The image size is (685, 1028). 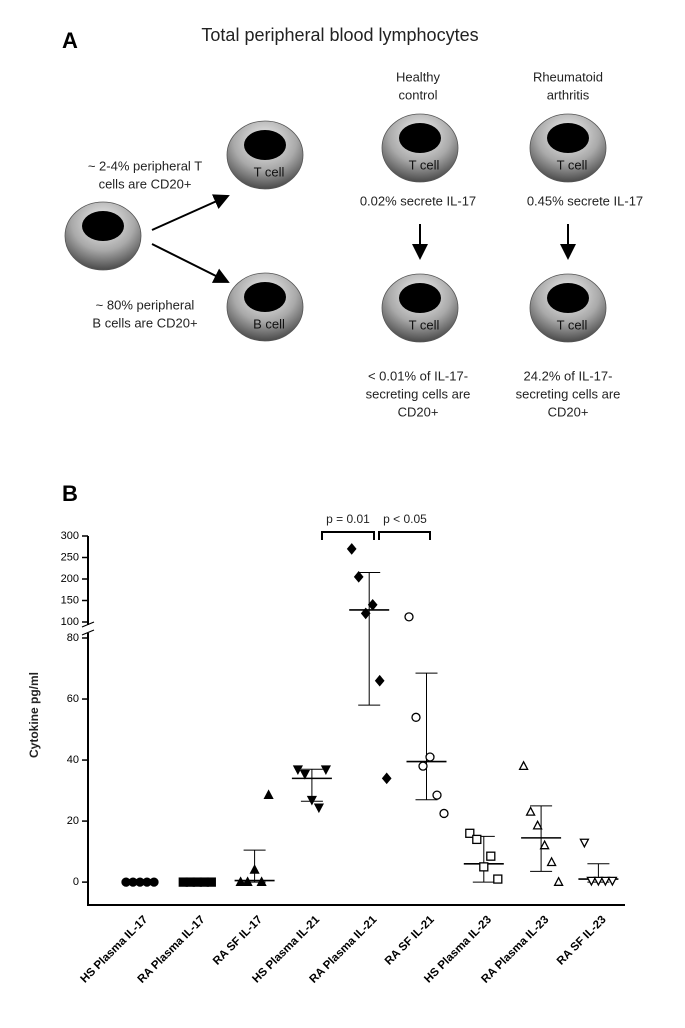 What do you see at coordinates (144, 322) in the screenshot?
I see `caption-line: B cells are CD20+` at bounding box center [144, 322].